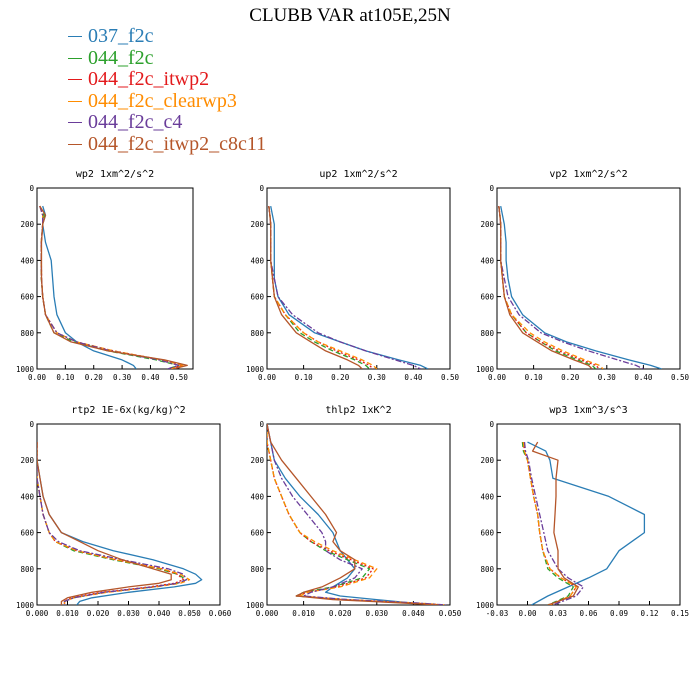 The height and width of the screenshot is (700, 700). What do you see at coordinates (350, 15) in the screenshot?
I see `main-title: CLUBB VAR at105E,25N` at bounding box center [350, 15].